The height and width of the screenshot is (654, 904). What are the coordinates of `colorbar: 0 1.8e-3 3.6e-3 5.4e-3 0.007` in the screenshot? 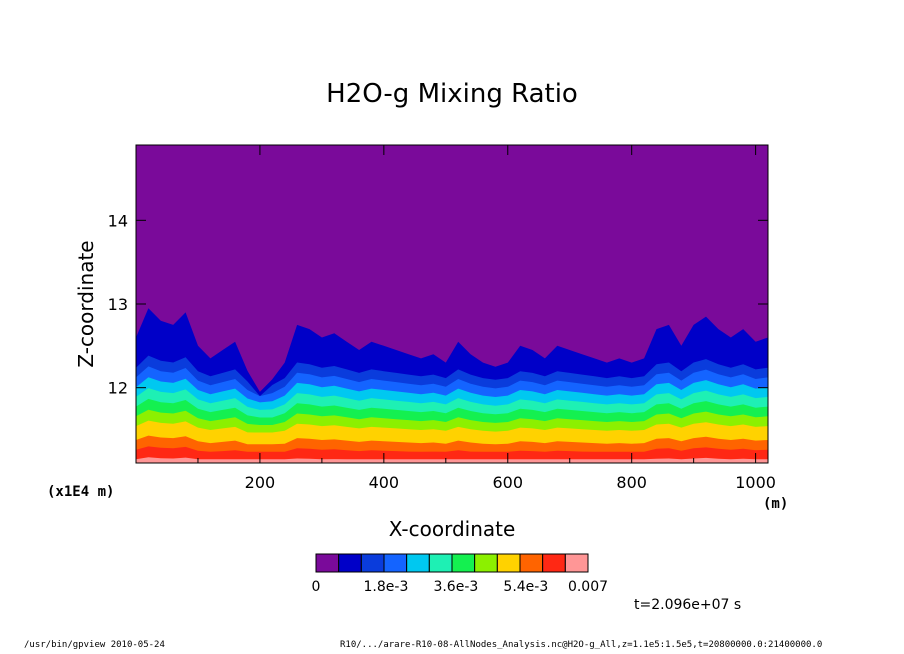 It's located at (460, 574).